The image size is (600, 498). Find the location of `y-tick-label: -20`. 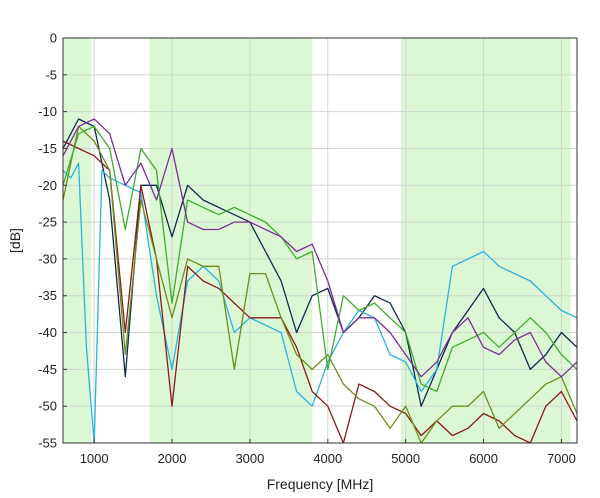

y-tick-label: -20 is located at coordinates (47, 185).